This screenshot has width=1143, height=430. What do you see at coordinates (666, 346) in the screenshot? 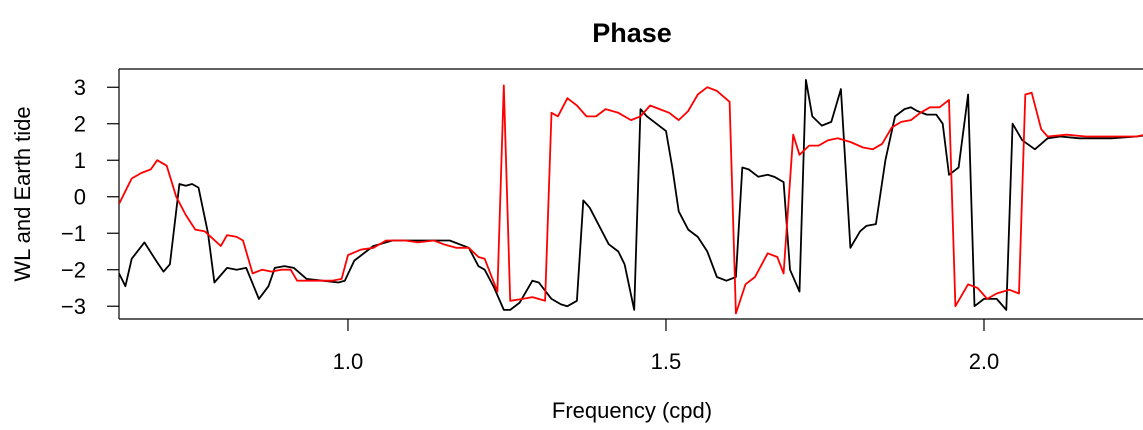
I see `x-axis-ticks: 1.0 1.5 2.0` at bounding box center [666, 346].